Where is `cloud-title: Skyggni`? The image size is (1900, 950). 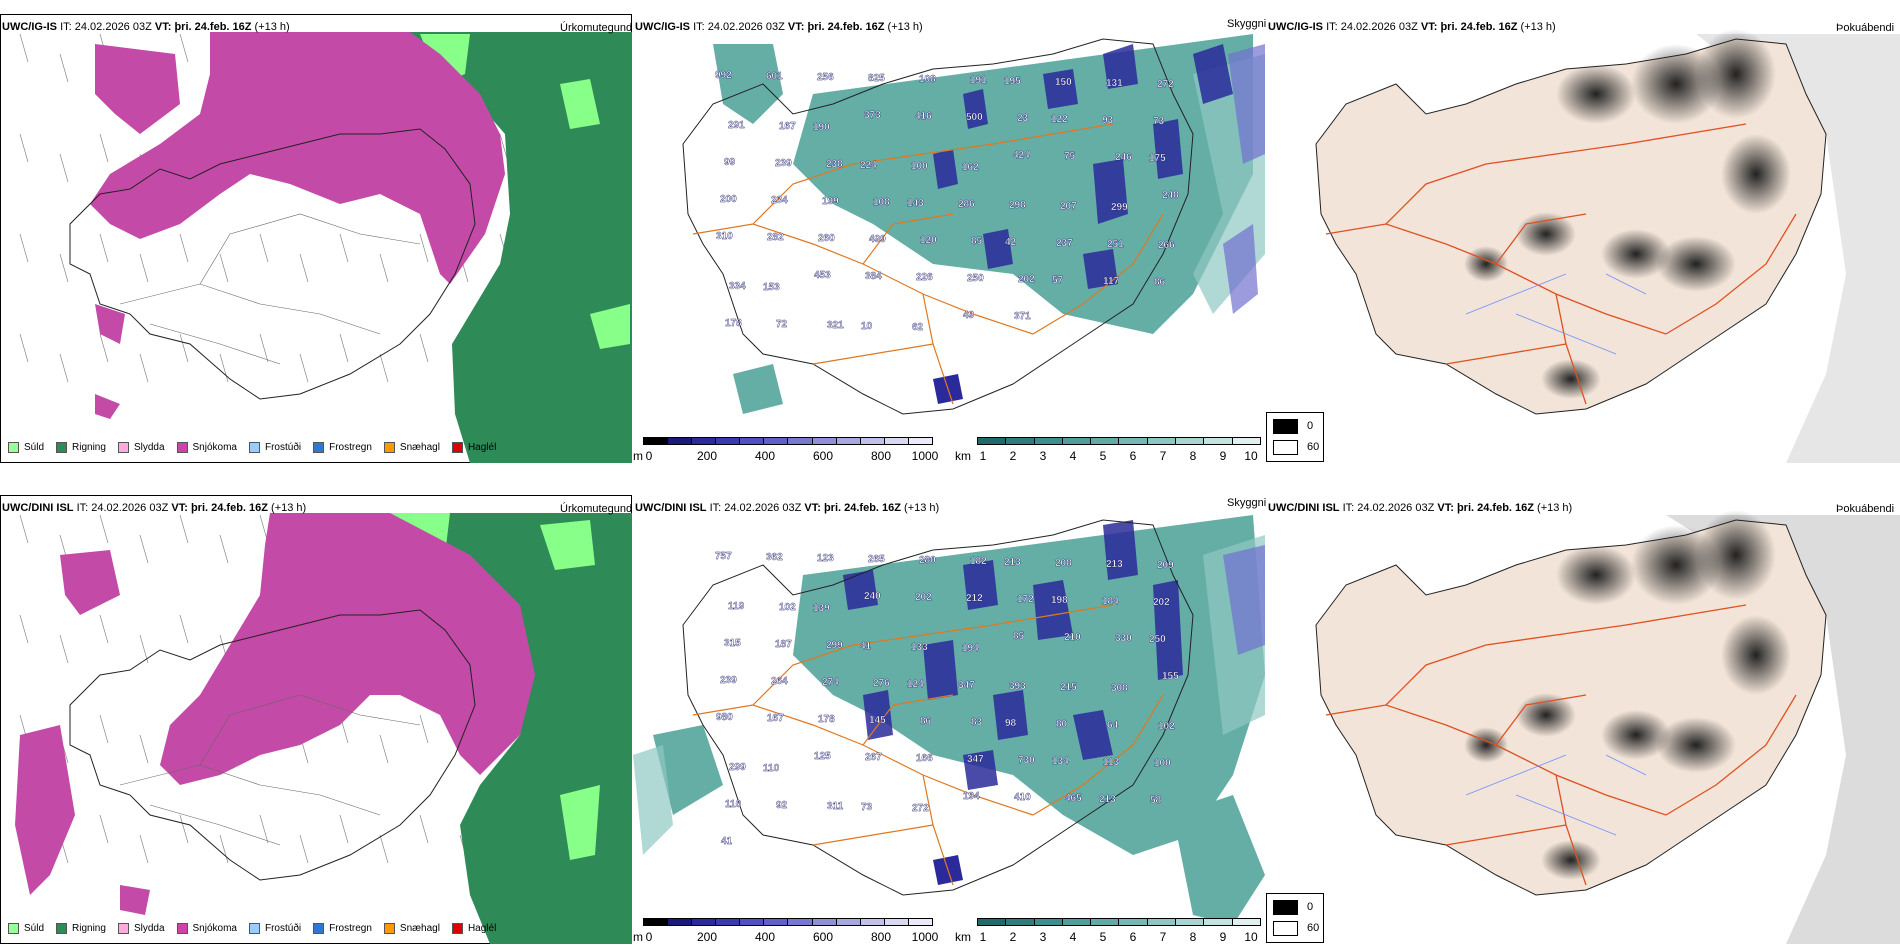
cloud-title: Skyggni is located at coordinates (1247, 503).